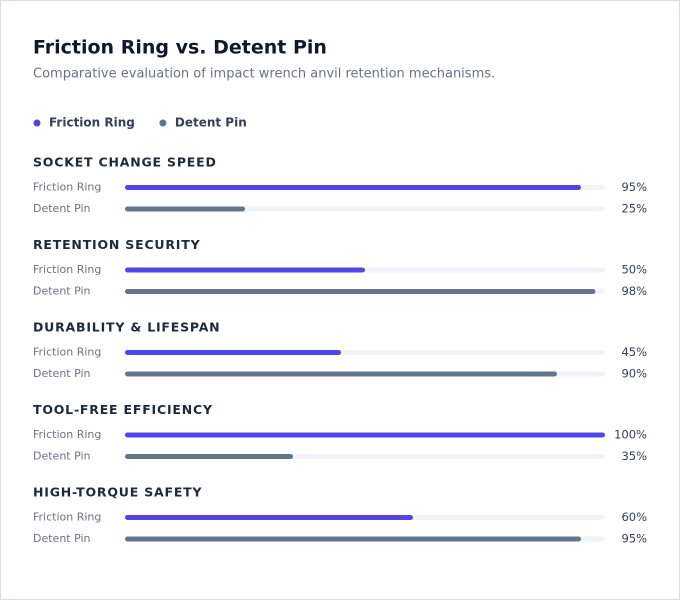 This screenshot has width=680, height=604. Describe the element at coordinates (634, 456) in the screenshot. I see `value-label: 35%` at that location.